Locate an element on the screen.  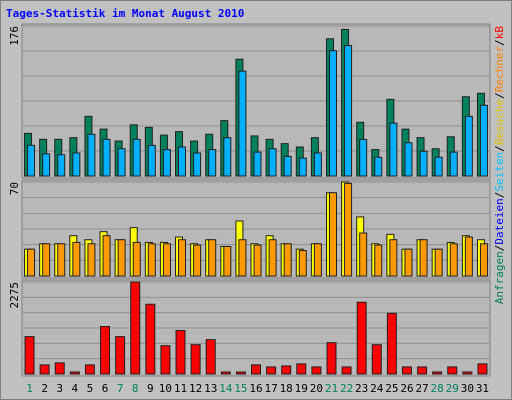
x-tick-label: 26 is located at coordinates (406, 388).